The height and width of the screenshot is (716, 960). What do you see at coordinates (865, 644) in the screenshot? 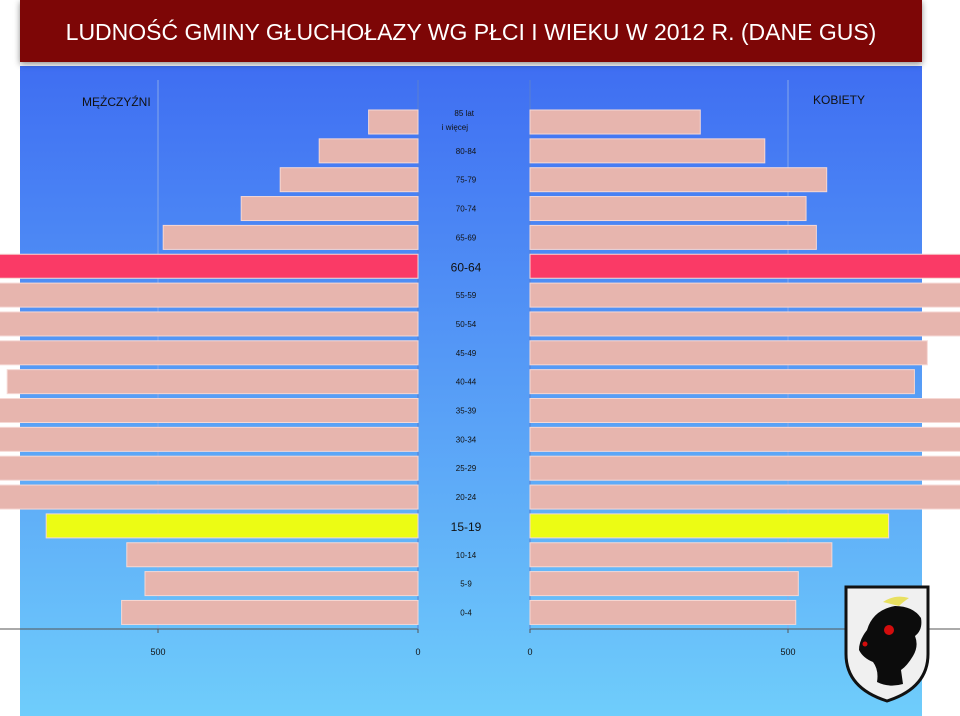
I see `crest-nostril` at bounding box center [865, 644].